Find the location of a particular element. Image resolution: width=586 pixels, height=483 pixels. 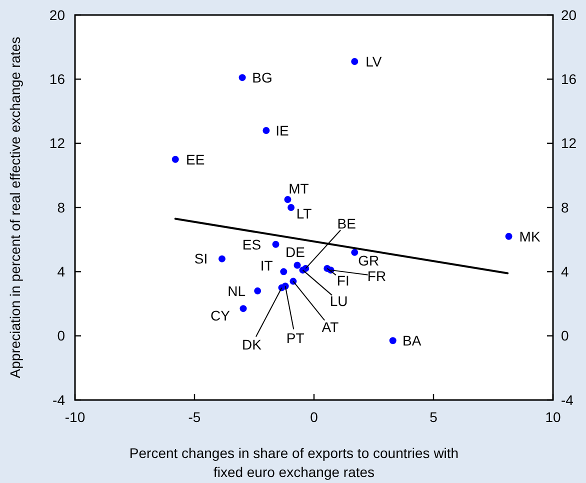

annotation: DK is located at coordinates (252, 344).